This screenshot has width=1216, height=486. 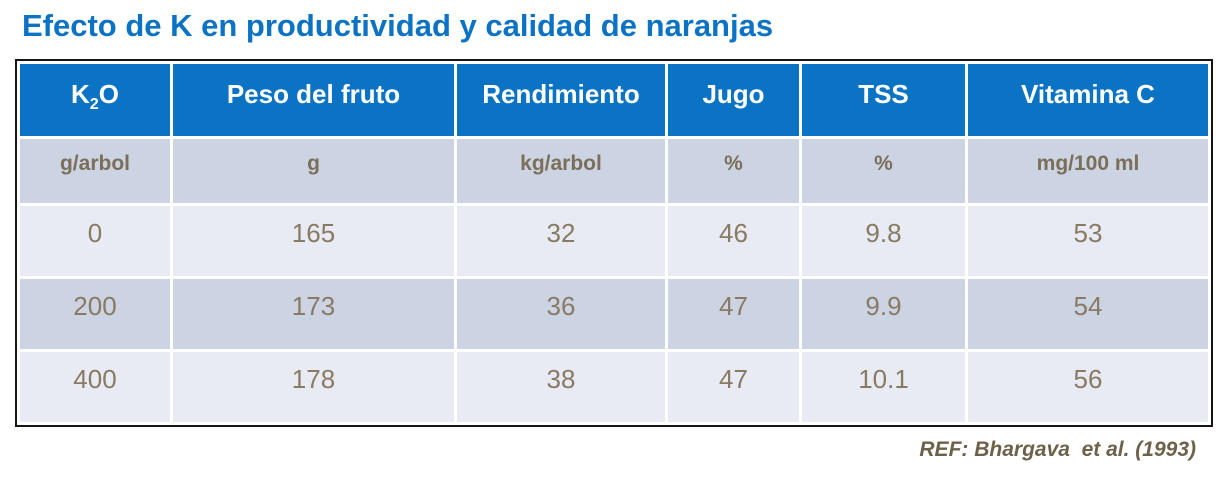 I want to click on table-cell: 46, so click(x=733, y=241).